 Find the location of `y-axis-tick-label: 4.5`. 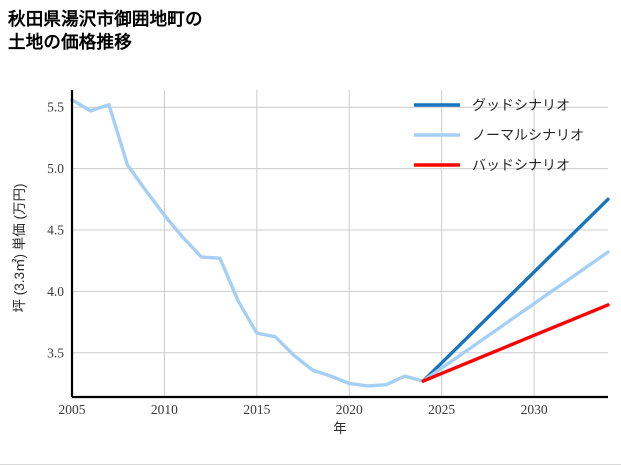

y-axis-tick-label: 4.5 is located at coordinates (55, 229).